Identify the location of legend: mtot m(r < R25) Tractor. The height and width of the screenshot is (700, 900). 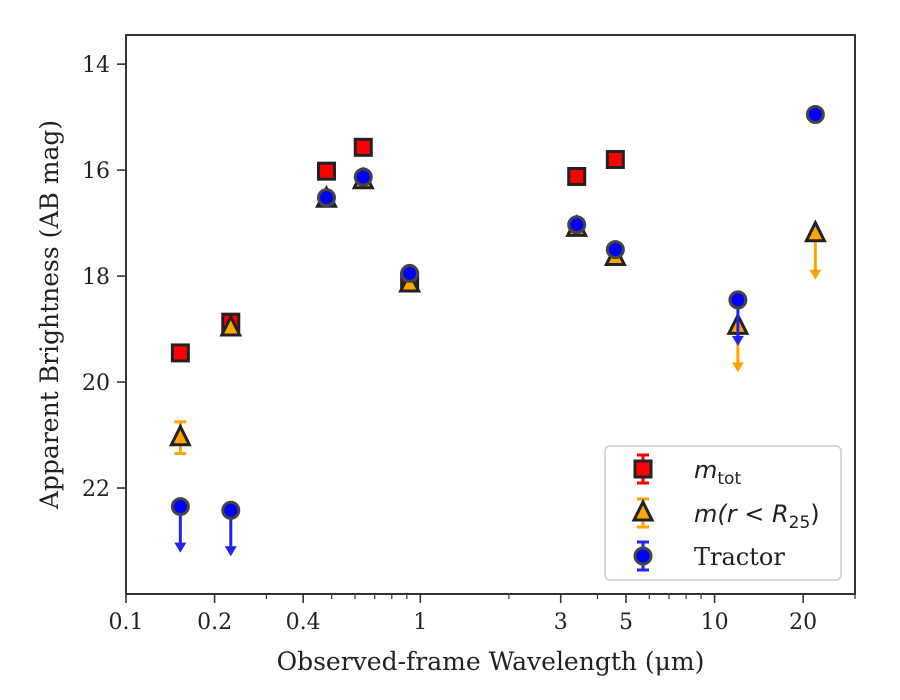
(723, 513).